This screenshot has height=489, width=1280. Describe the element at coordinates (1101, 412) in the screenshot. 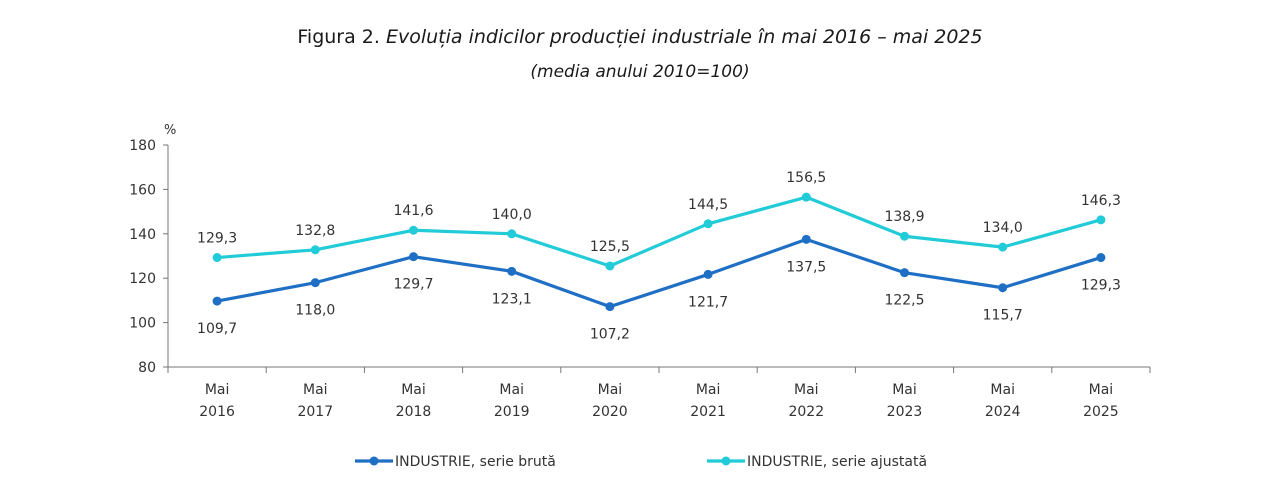

I see `x-tick-label: 2025` at that location.